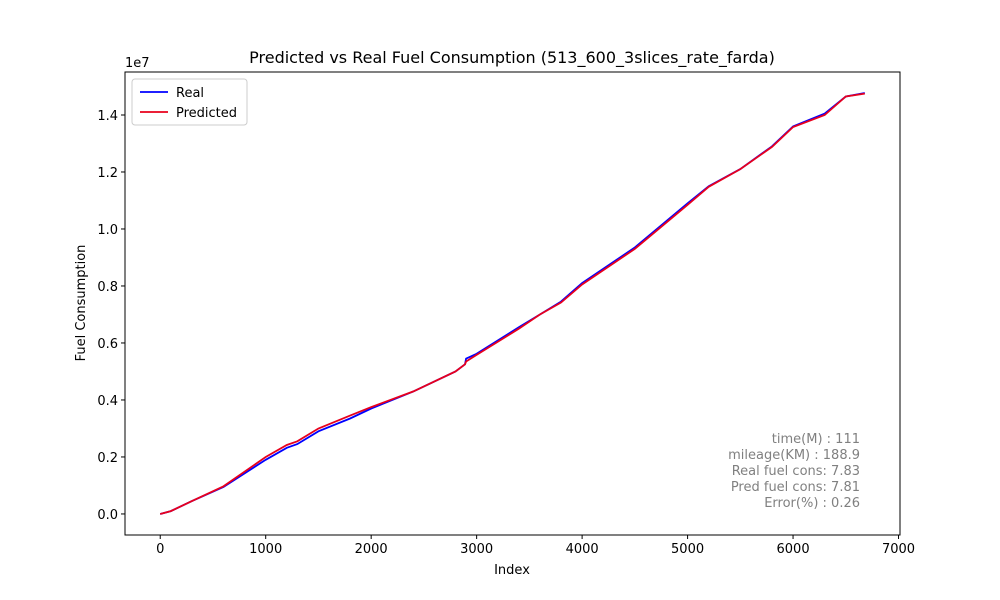 This screenshot has width=1000, height=600. Describe the element at coordinates (160, 549) in the screenshot. I see `x-tick-label: 0` at that location.